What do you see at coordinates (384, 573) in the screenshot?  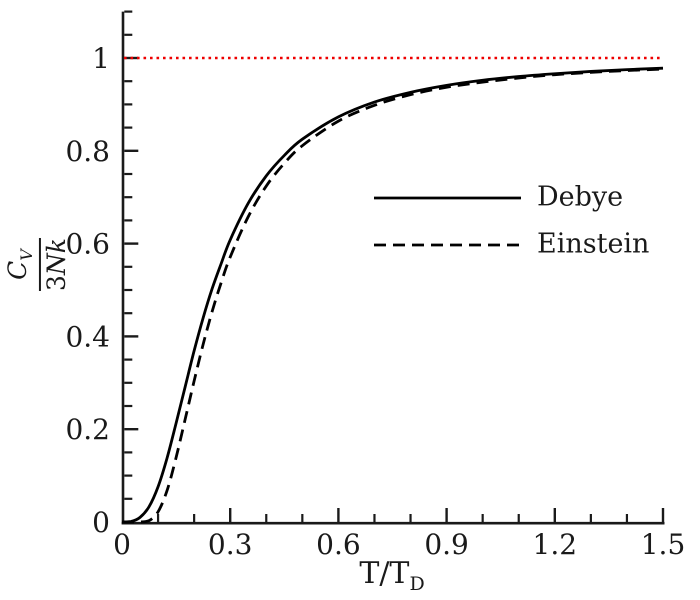 I see `xlabel-main: T/T` at bounding box center [384, 573].